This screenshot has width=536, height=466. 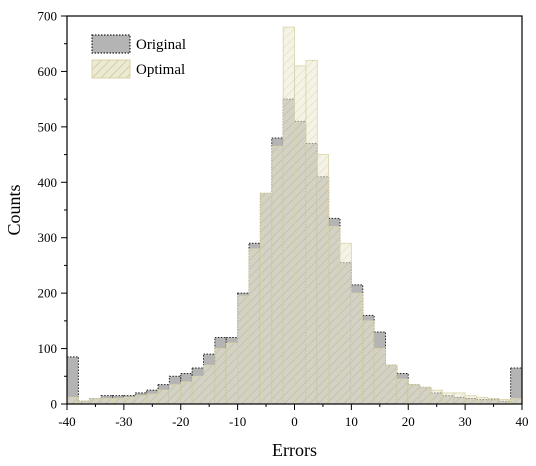 I want to click on y-tick-label: 0, so click(x=54, y=404).